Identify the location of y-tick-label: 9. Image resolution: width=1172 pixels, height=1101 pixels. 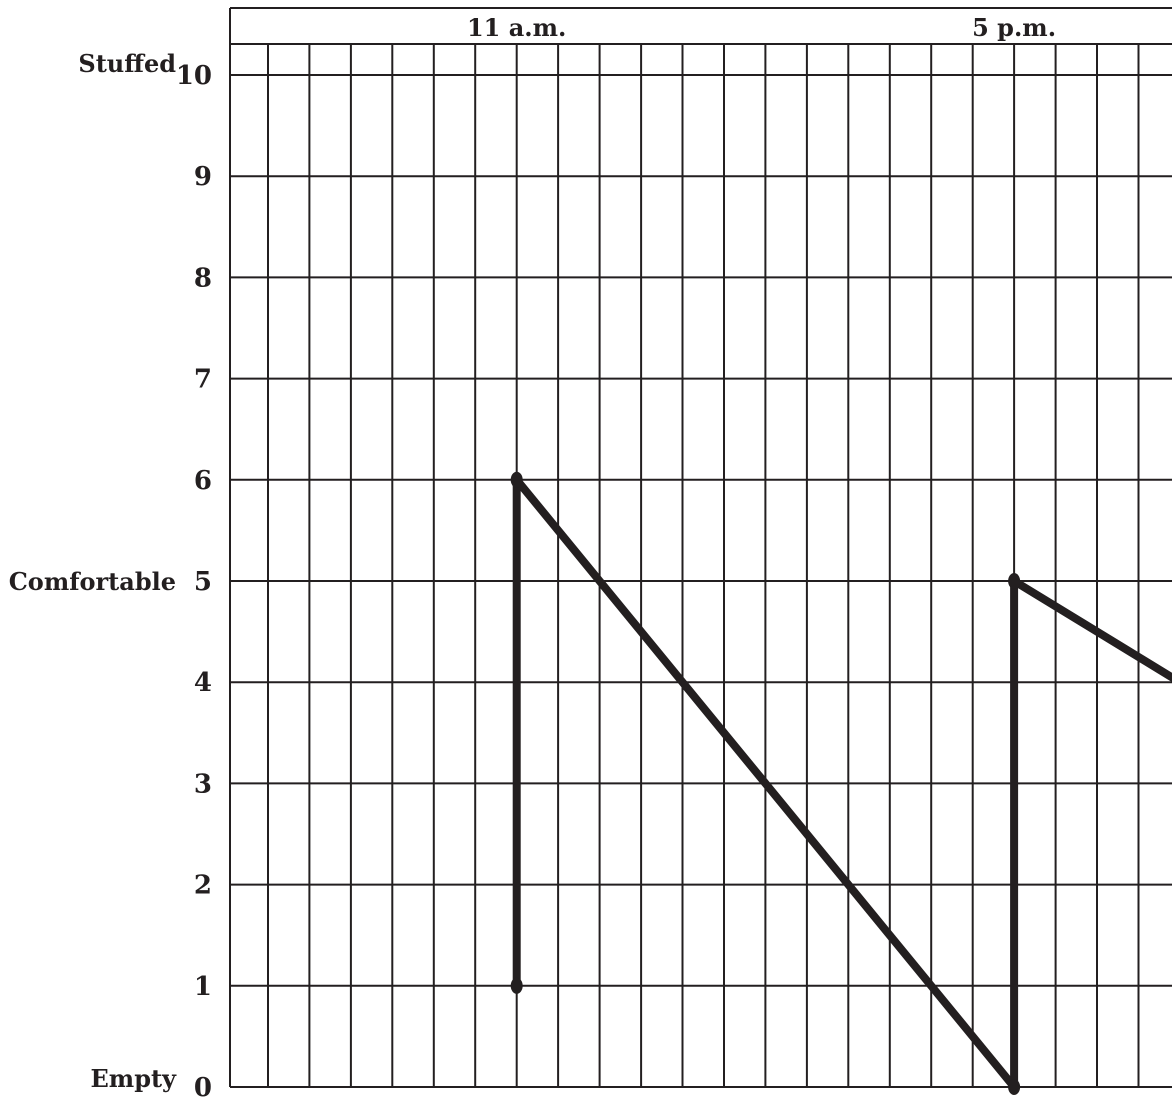
(203, 177).